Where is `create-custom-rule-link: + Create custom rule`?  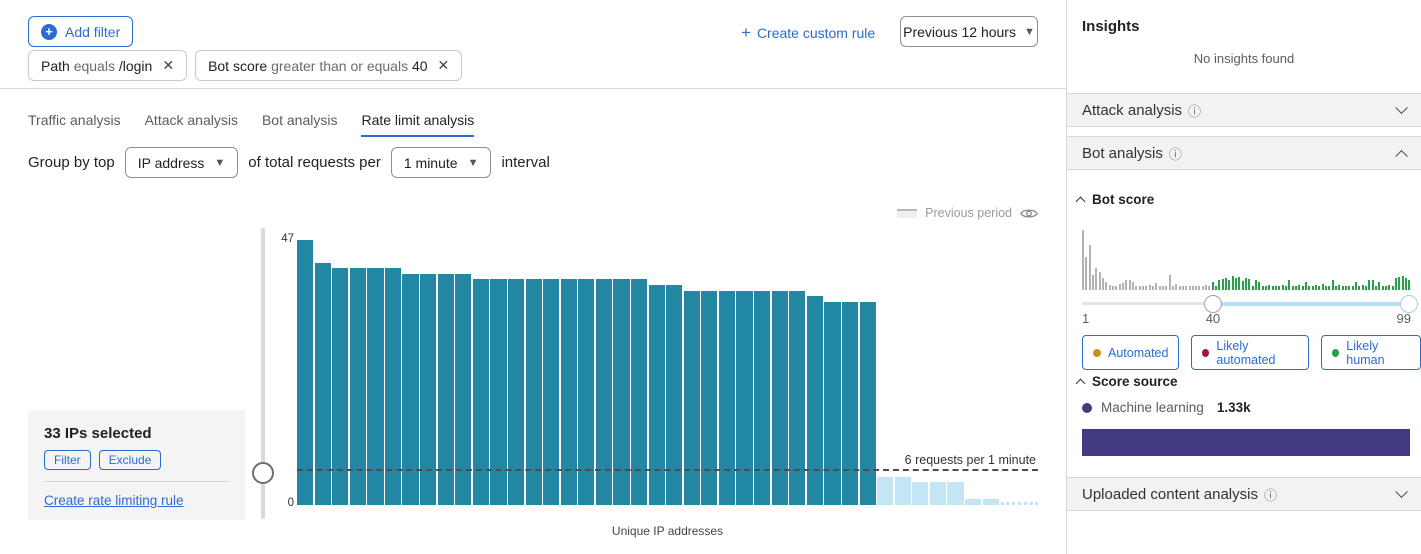
create-custom-rule-link: + Create custom rule is located at coordinates (808, 32).